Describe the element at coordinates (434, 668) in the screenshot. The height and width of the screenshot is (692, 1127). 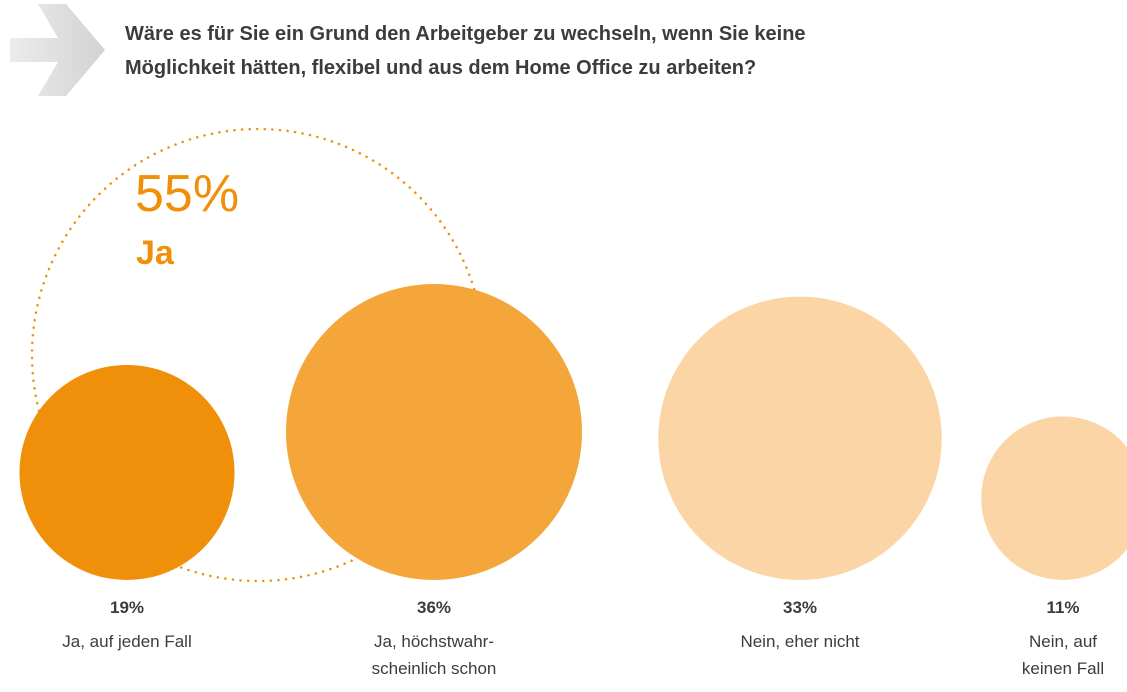
I see `bubble-2-label-line-2: scheinlich schon` at that location.